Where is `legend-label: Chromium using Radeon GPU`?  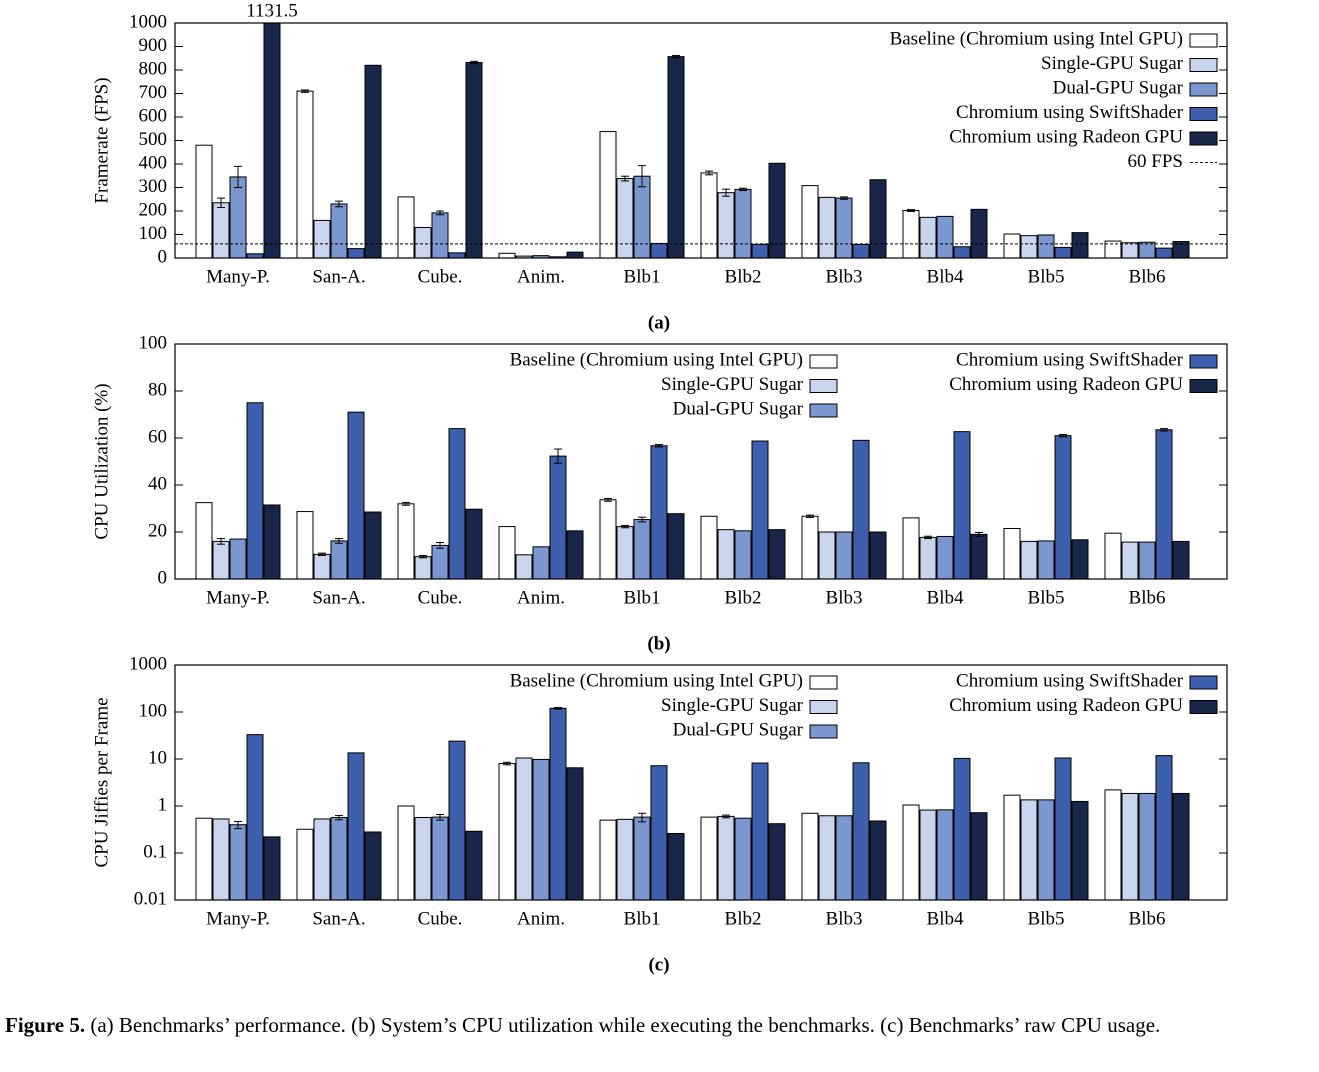 legend-label: Chromium using Radeon GPU is located at coordinates (1066, 136).